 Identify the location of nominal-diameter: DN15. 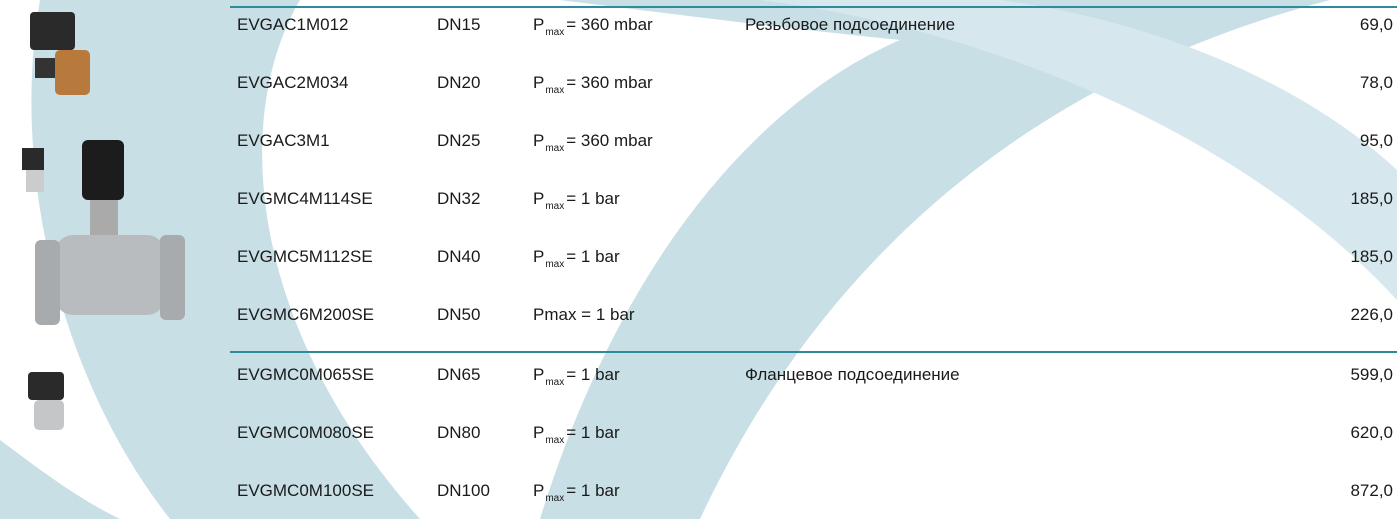
(459, 24).